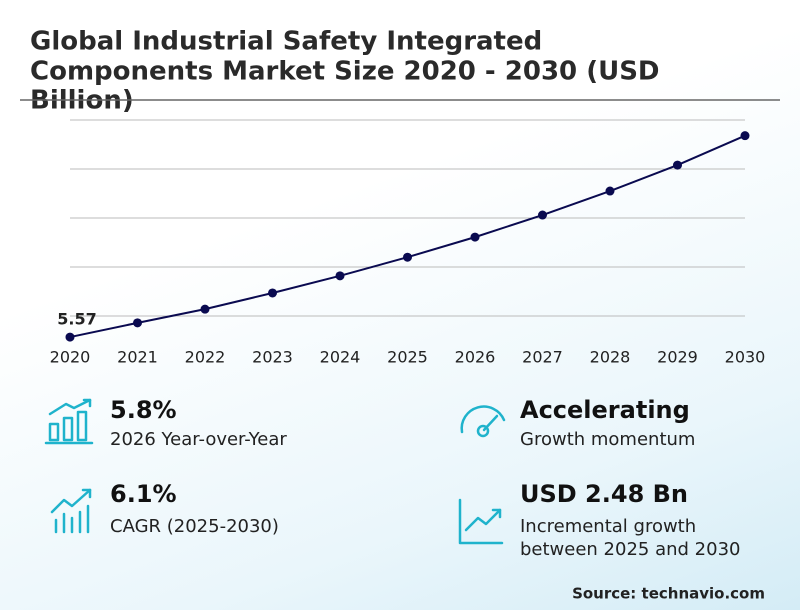  I want to click on stat-value: USD 2.48 Bn, so click(604, 494).